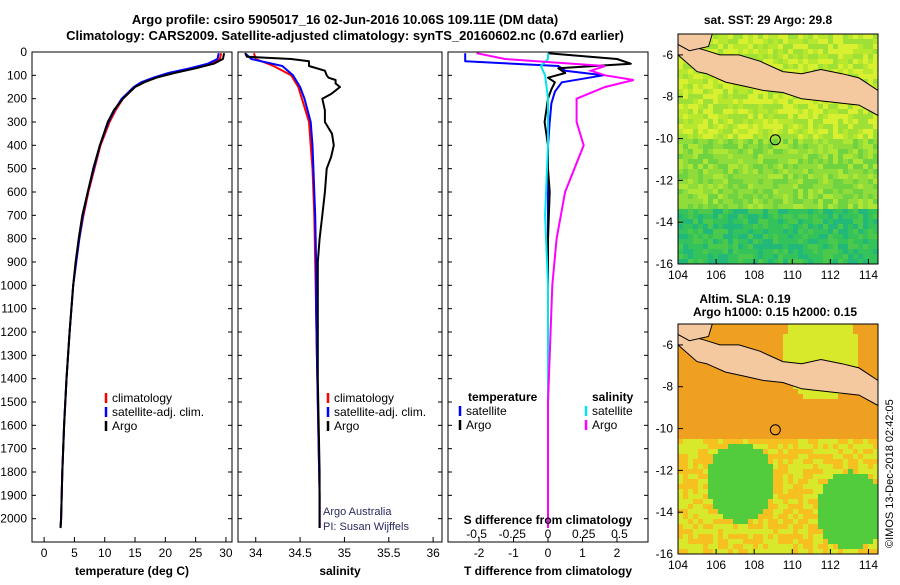 The image size is (900, 585). Describe the element at coordinates (584, 534) in the screenshot. I see `s-tick-label: 0.25` at that location.